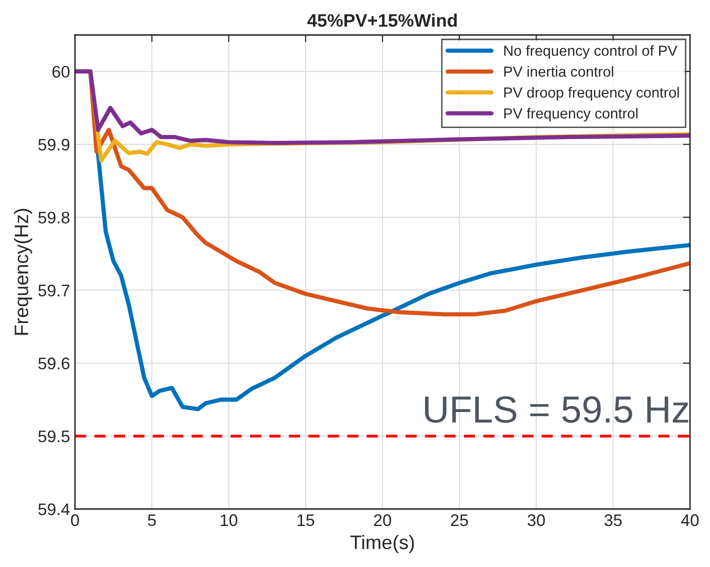  I want to click on y-tick-label: 60, so click(61, 72).